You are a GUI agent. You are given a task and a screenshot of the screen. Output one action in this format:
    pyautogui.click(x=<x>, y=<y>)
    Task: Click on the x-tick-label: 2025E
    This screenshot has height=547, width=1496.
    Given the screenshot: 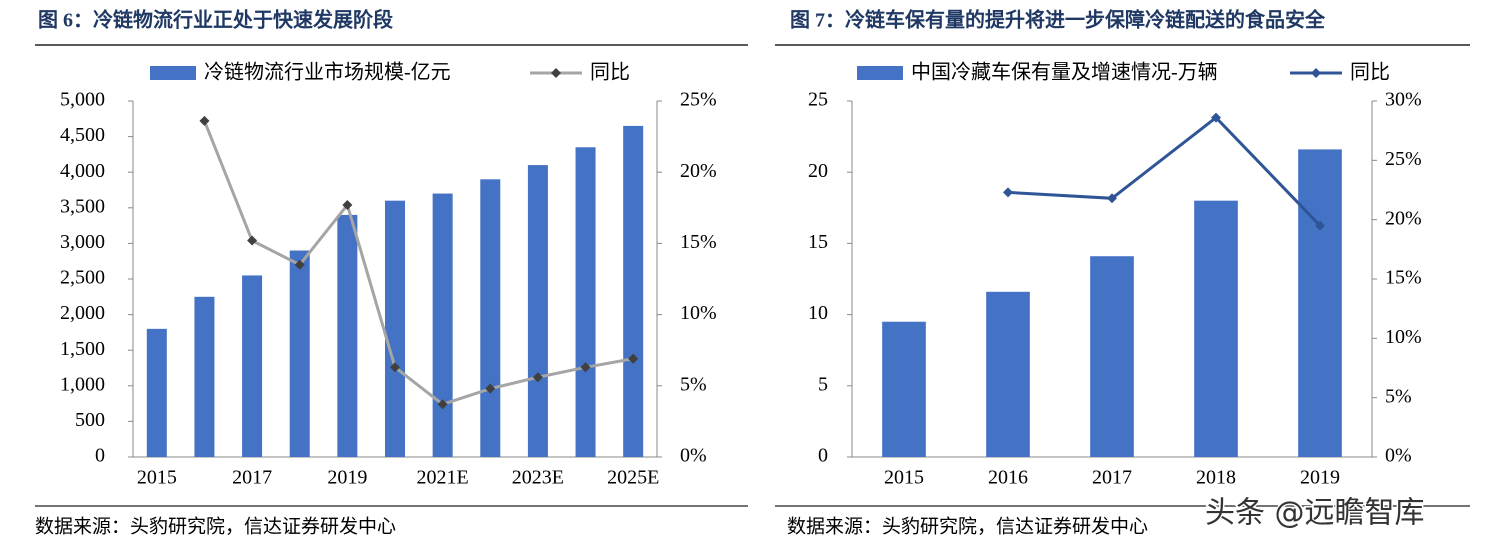 What is the action you would take?
    pyautogui.click(x=633, y=478)
    